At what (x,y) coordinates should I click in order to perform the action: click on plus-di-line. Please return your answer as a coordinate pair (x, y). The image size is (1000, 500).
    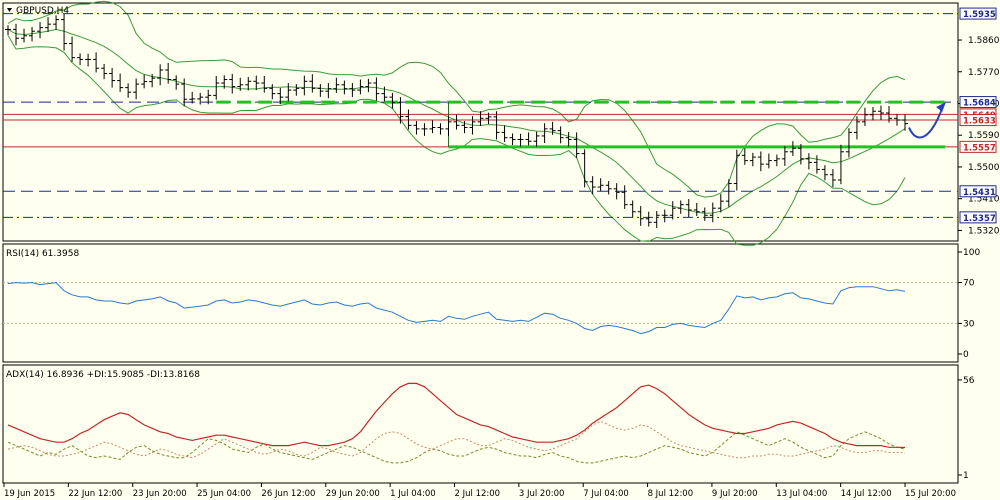
    Looking at the image, I should click on (456, 447).